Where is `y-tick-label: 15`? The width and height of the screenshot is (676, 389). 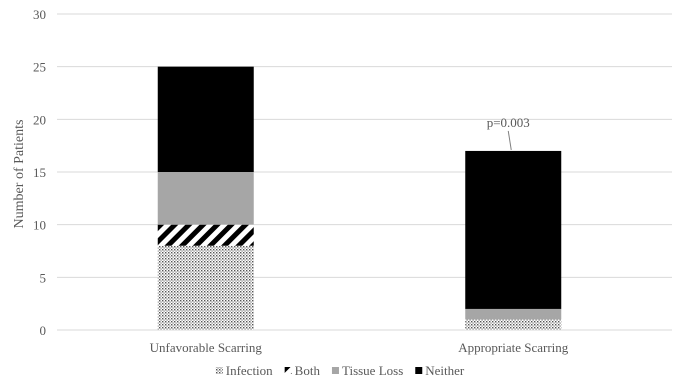
y-tick-label: 15 is located at coordinates (39, 172).